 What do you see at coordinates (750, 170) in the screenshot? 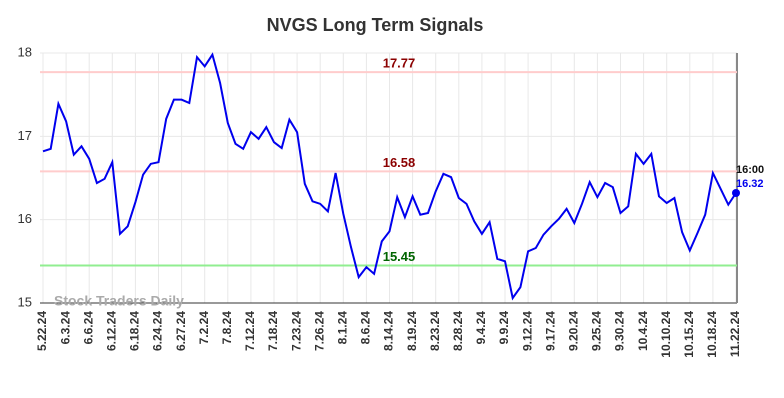
I see `end-time-label: 16:00` at bounding box center [750, 170].